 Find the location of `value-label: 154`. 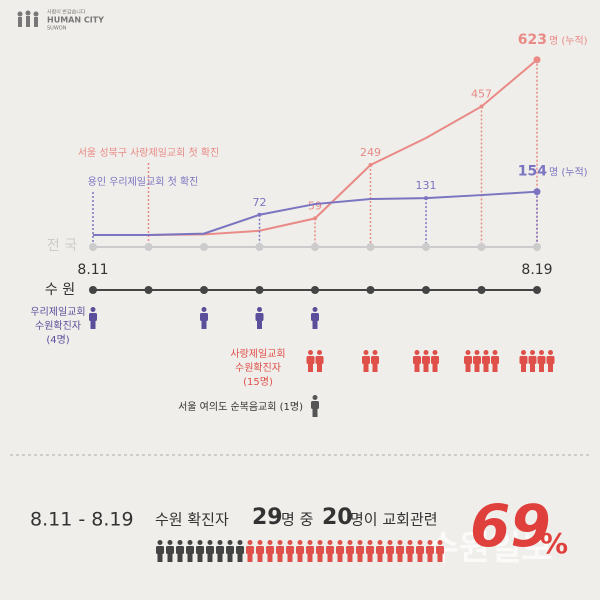

value-label: 154 is located at coordinates (532, 172).